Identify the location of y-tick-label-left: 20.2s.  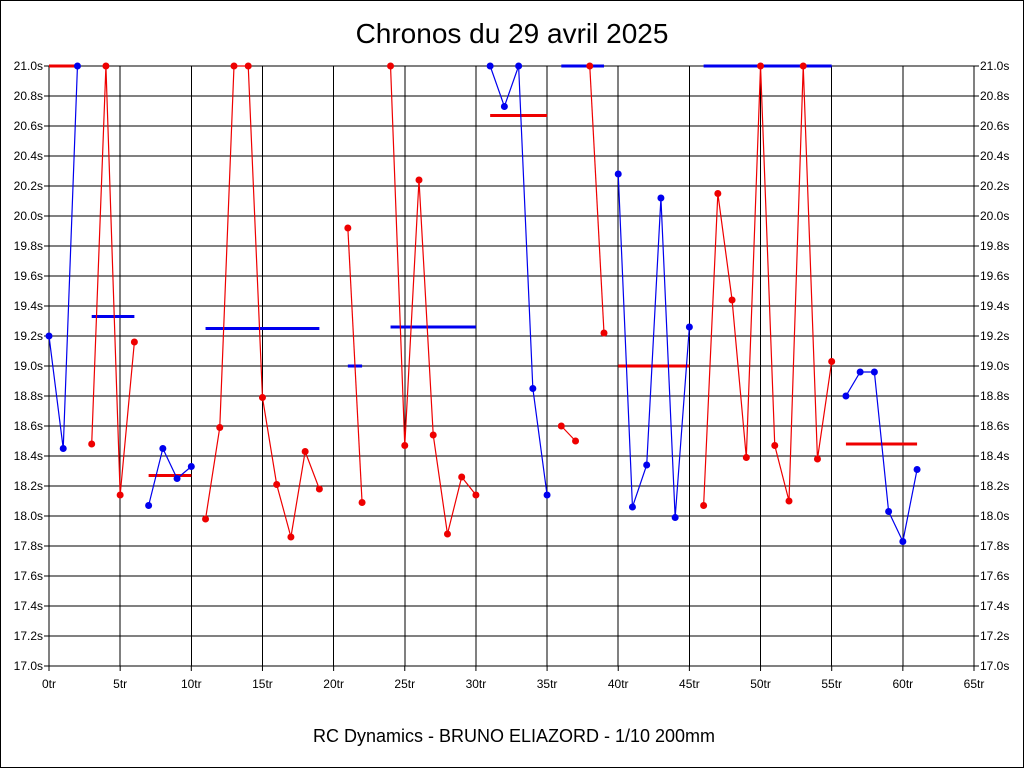
(28, 186).